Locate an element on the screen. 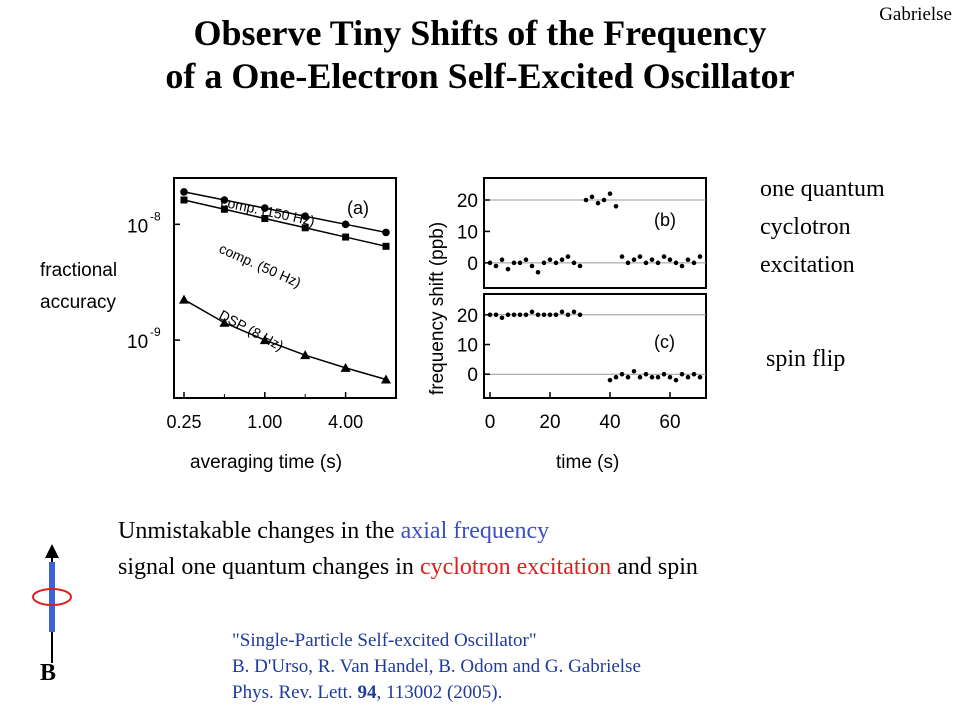  axial-frequency-highlight: axial frequency is located at coordinates (475, 531).